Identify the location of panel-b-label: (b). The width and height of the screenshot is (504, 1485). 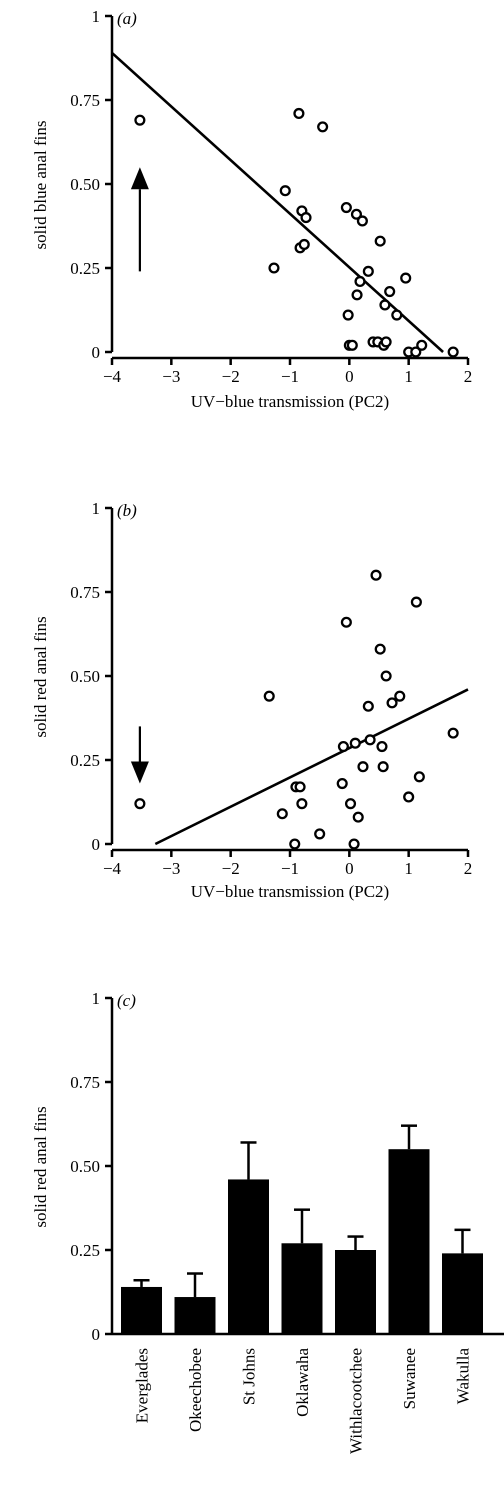
(127, 510).